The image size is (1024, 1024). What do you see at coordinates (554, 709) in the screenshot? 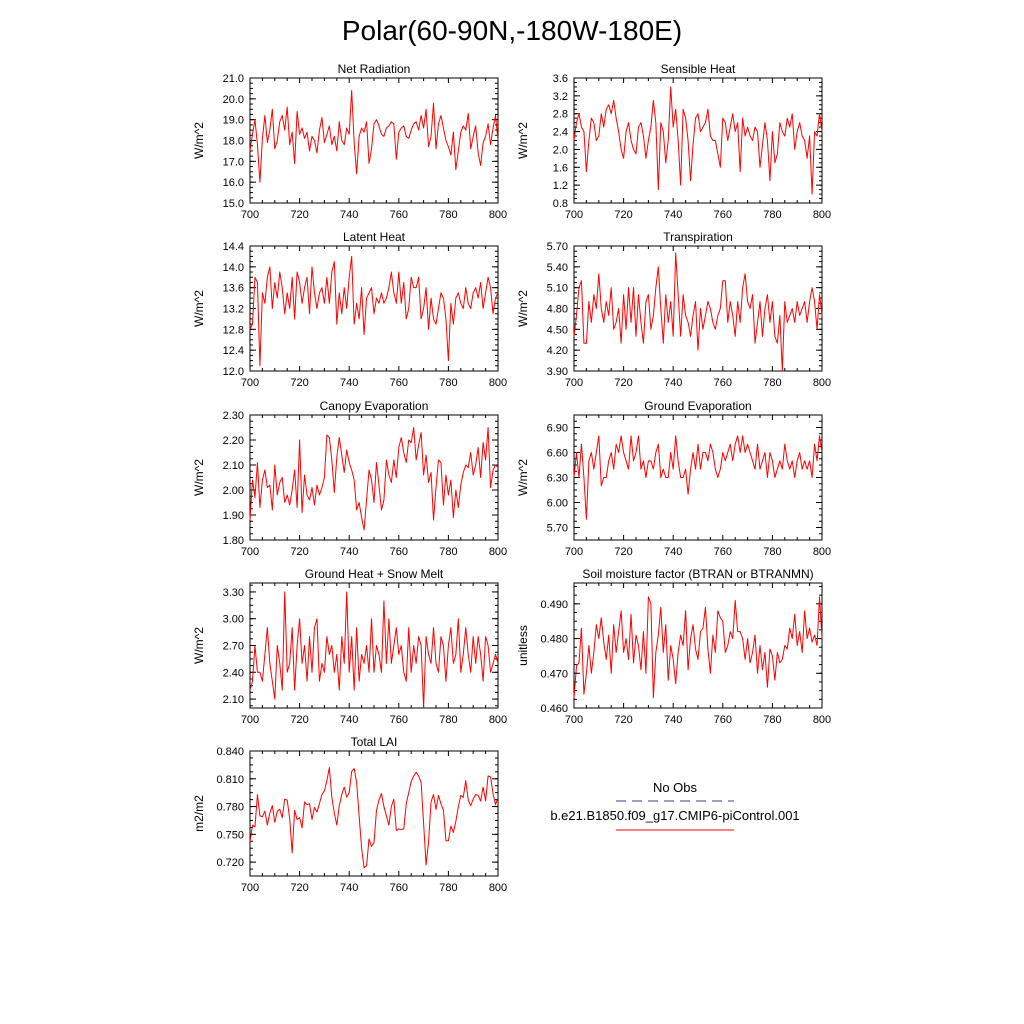
I see `y-tick-label: 0.460` at bounding box center [554, 709].